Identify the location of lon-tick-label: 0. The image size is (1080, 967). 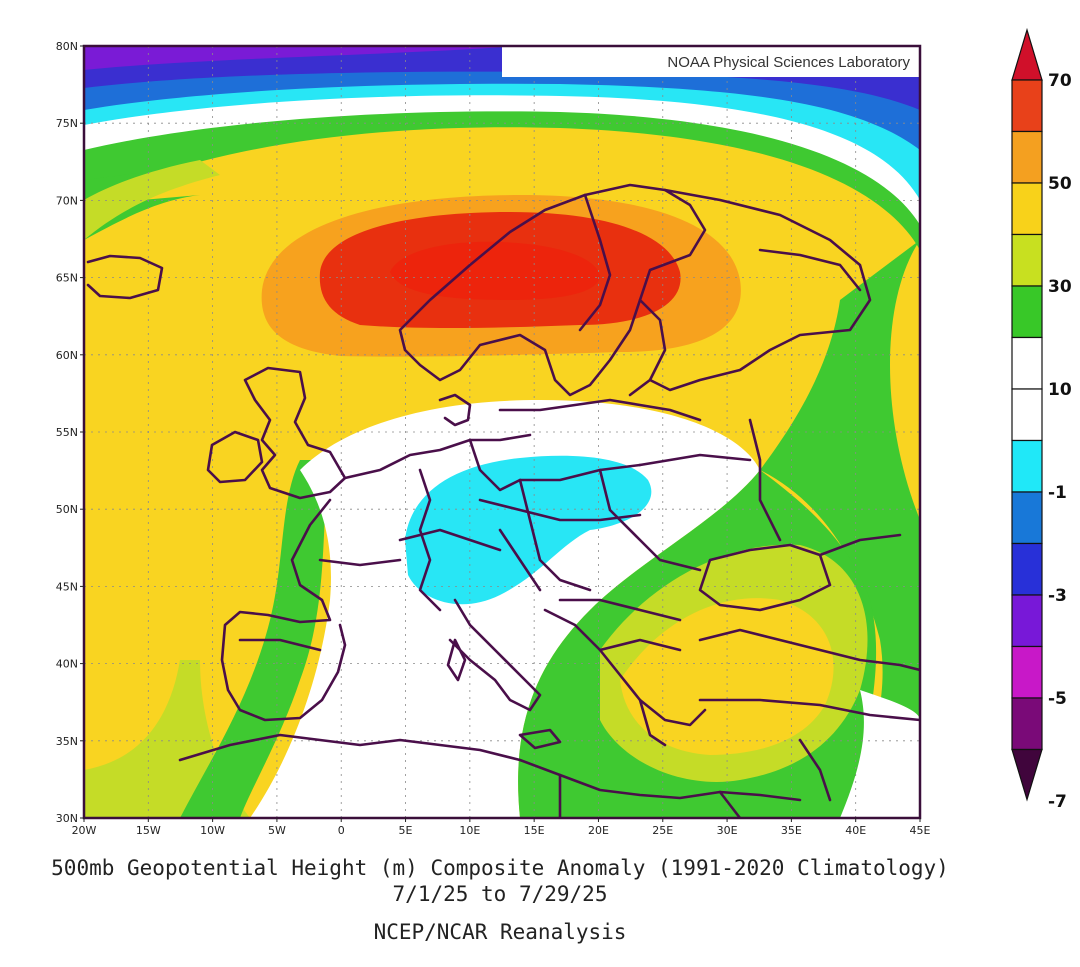
(341, 830).